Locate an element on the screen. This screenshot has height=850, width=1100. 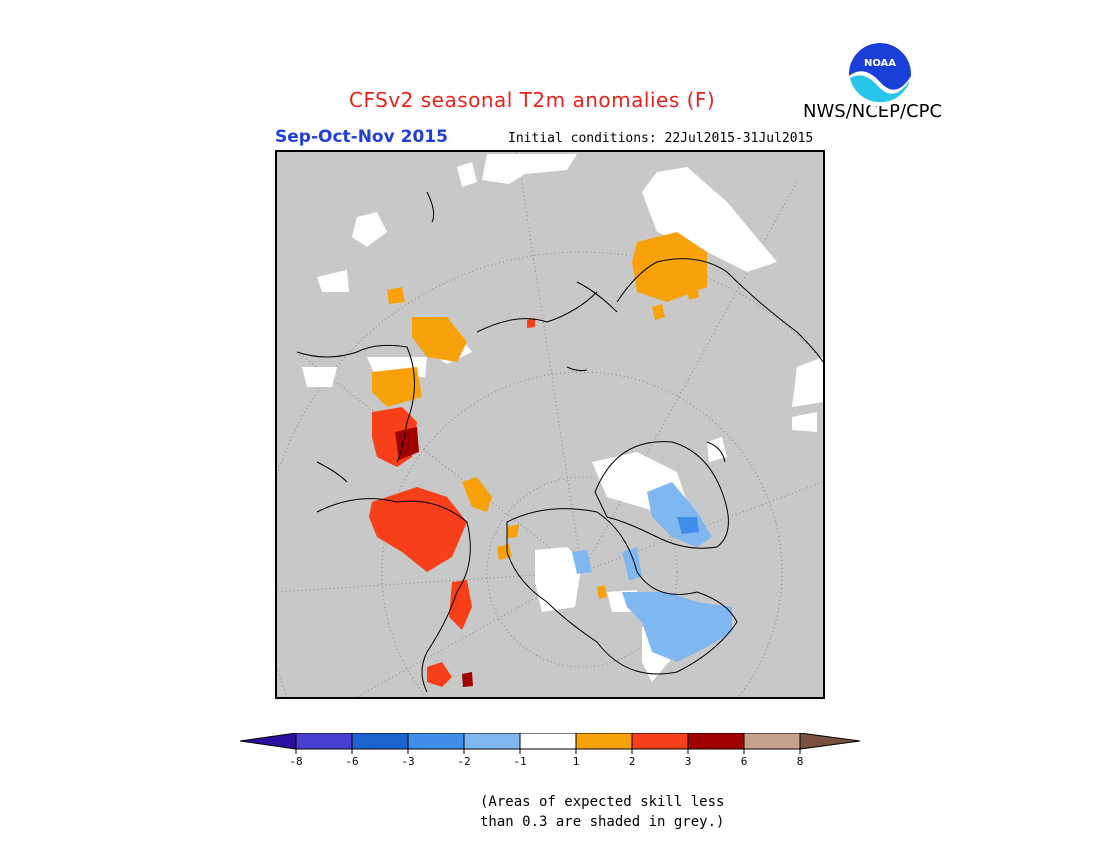
legend-label: -1 is located at coordinates (519, 761).